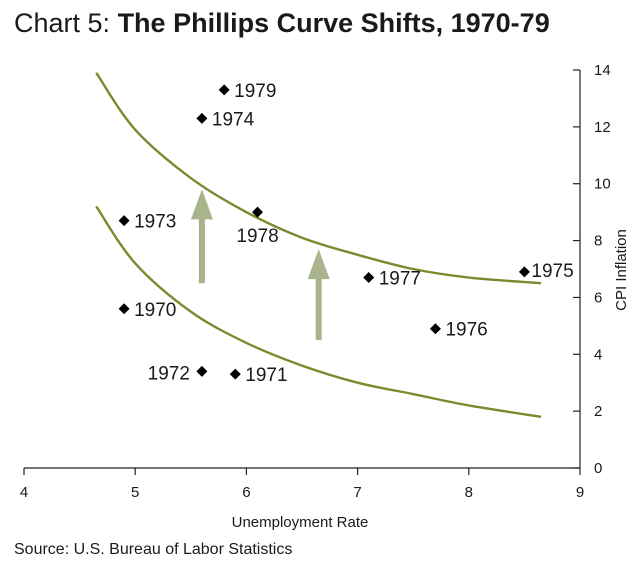 This screenshot has height=570, width=640. What do you see at coordinates (62, 23) in the screenshot?
I see `chart-title-prefix: Chart 5:` at bounding box center [62, 23].